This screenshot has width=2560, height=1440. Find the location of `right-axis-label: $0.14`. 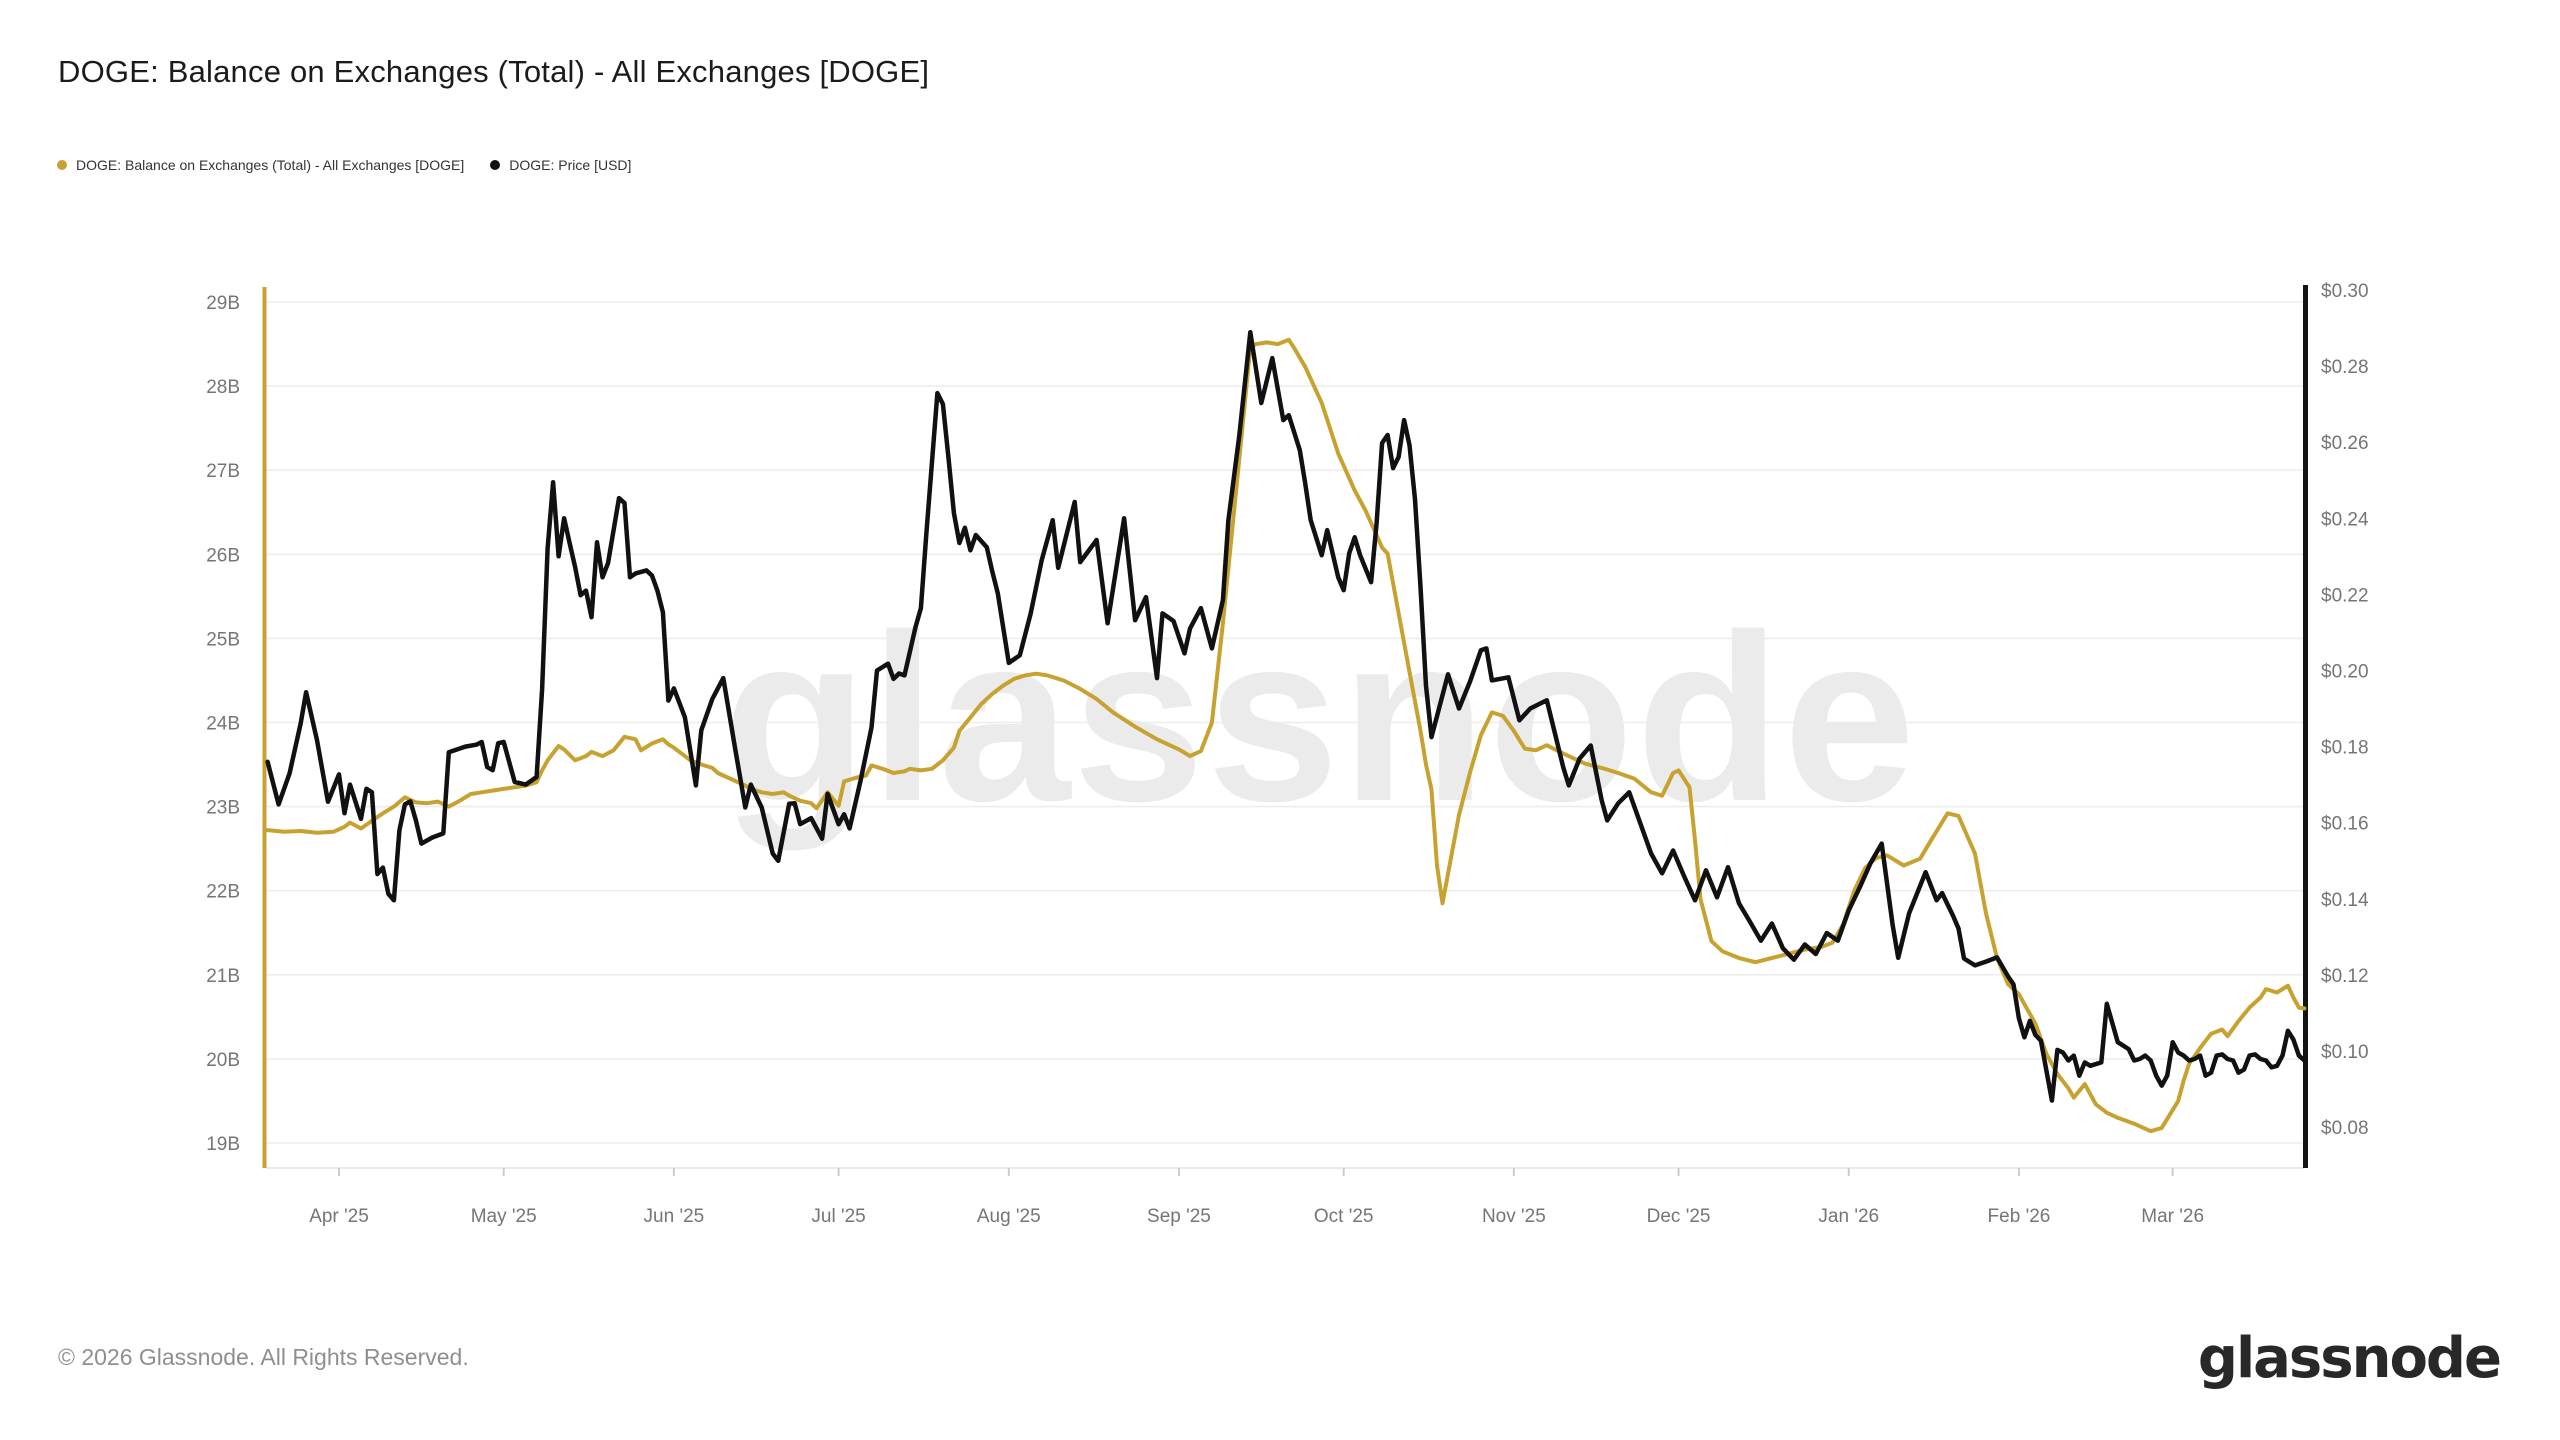

right-axis-label: $0.14 is located at coordinates (2345, 900).